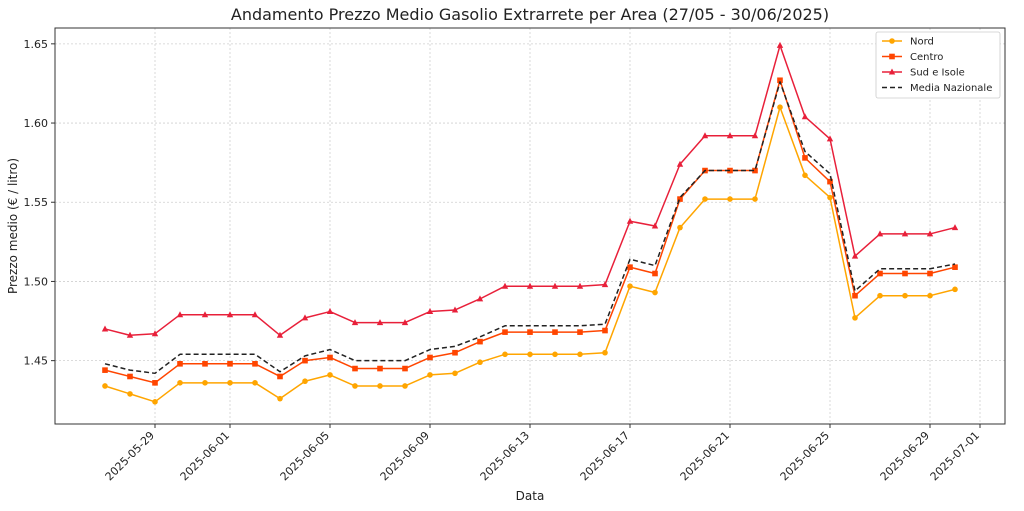  Describe the element at coordinates (938, 65) in the screenshot. I see `legend: Nord Centro Sud e Isole Media Nazionale` at that location.